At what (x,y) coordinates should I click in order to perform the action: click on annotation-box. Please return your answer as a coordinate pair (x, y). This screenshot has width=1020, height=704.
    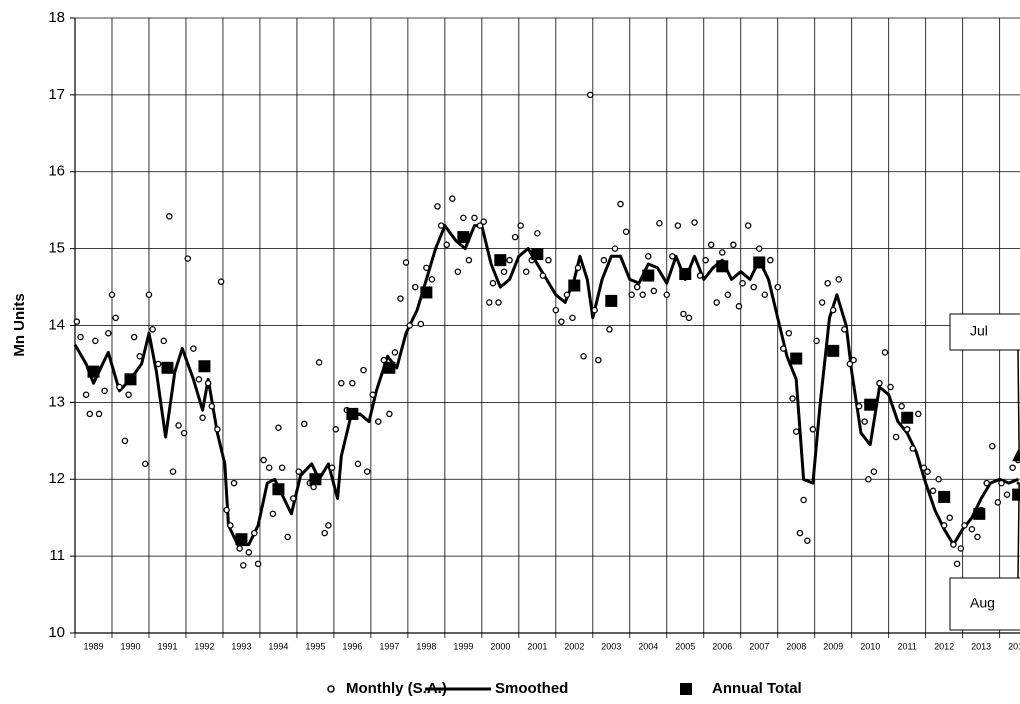
    Looking at the image, I should click on (984, 604).